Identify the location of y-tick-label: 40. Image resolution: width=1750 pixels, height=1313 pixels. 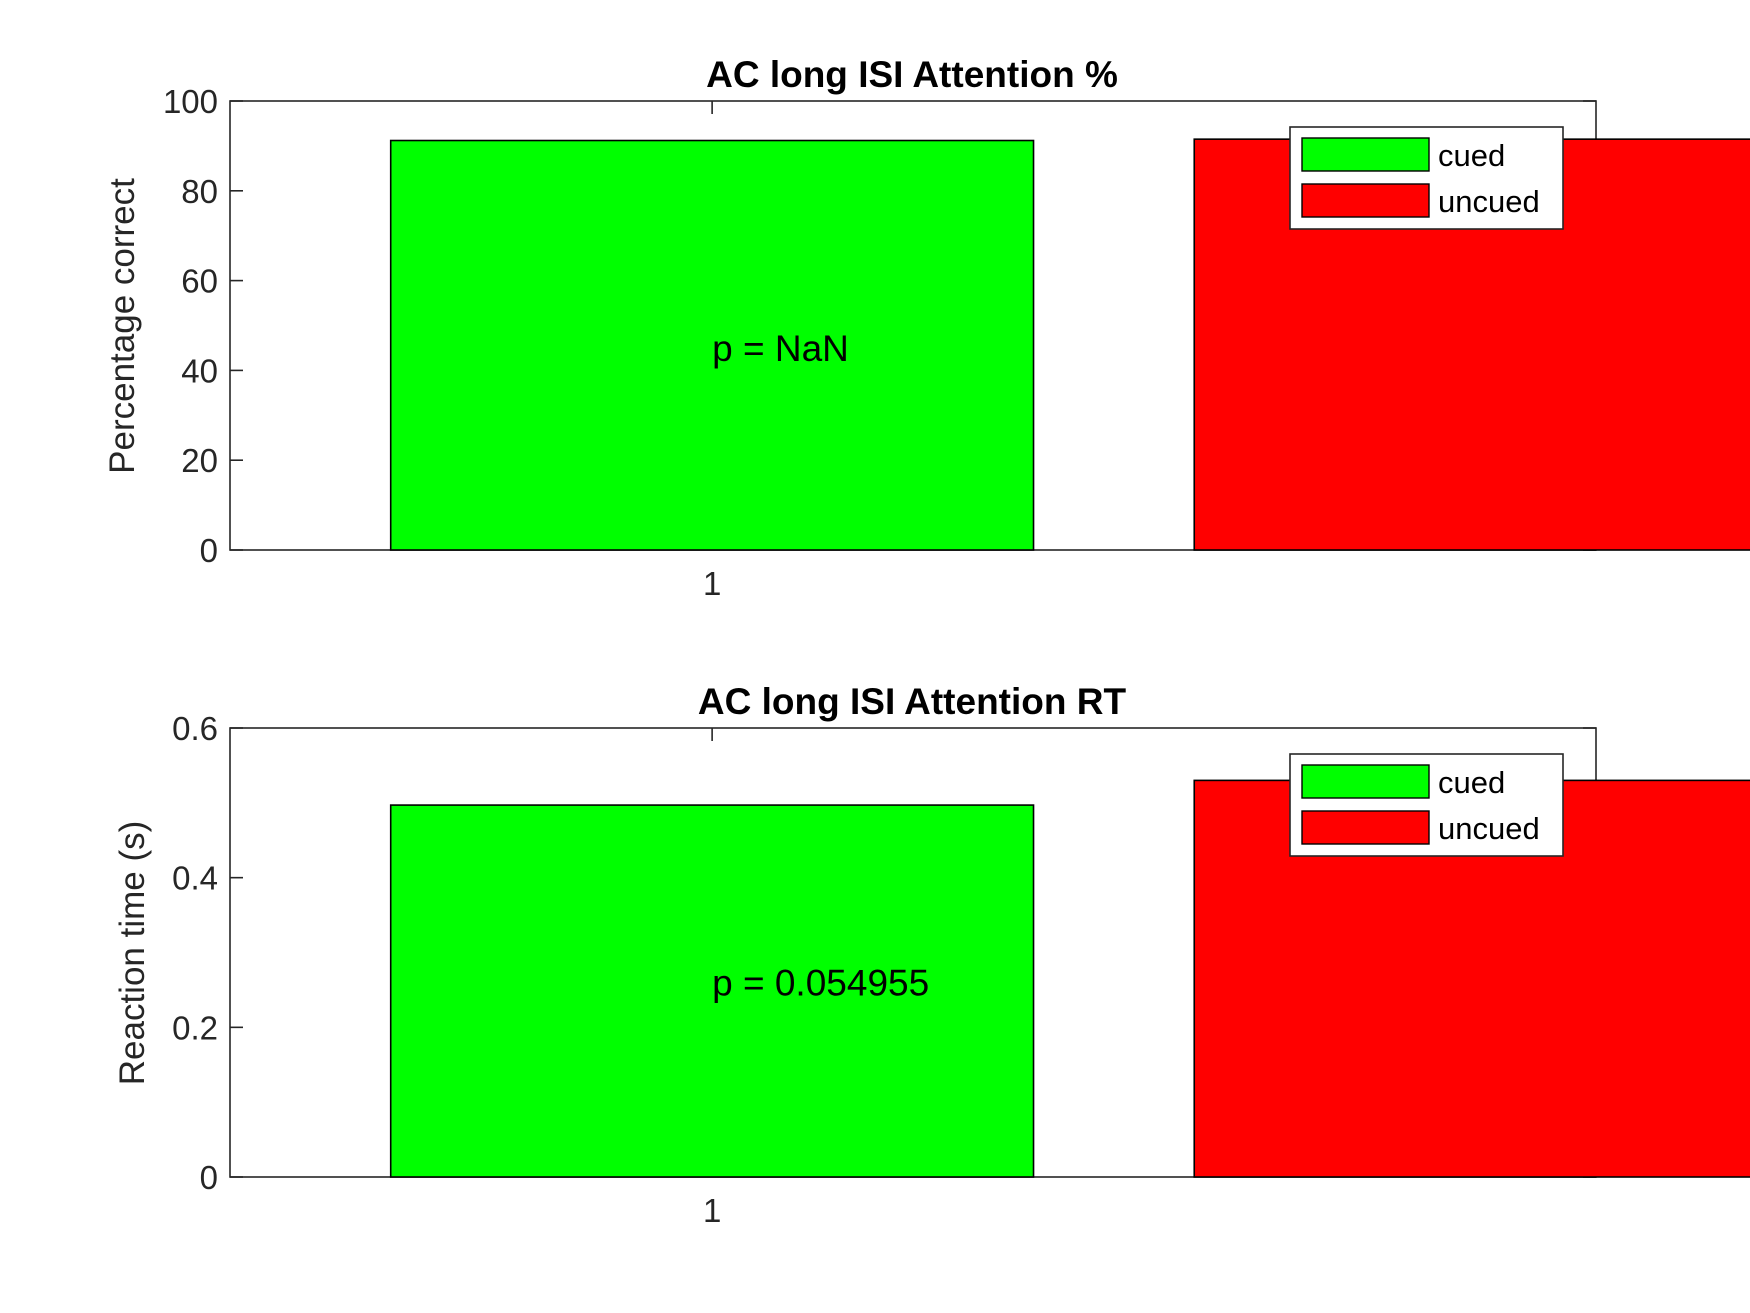
(199, 370).